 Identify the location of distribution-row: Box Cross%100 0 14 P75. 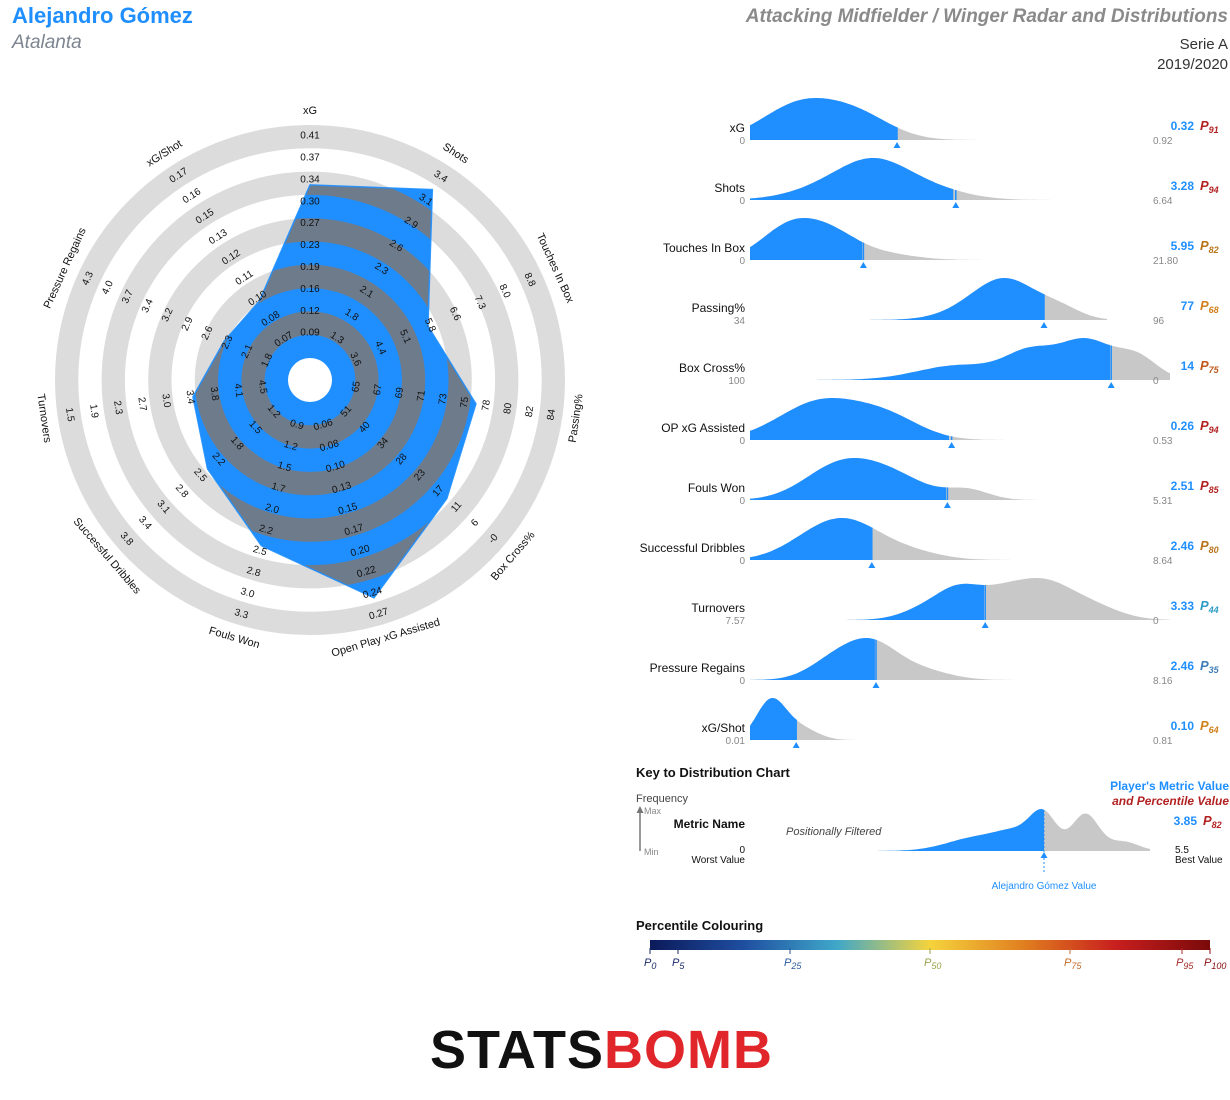
(949, 363).